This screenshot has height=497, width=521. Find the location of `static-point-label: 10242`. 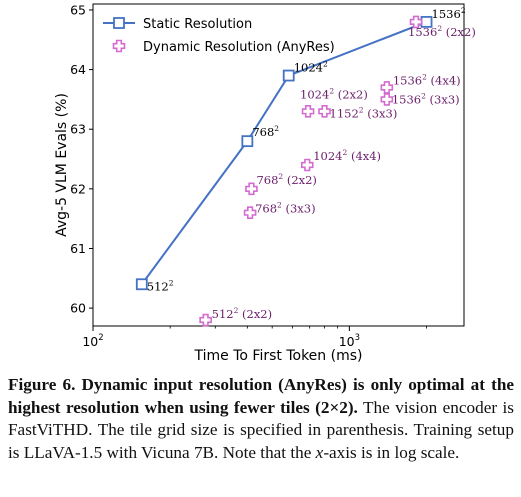

static-point-label: 10242 is located at coordinates (311, 67).